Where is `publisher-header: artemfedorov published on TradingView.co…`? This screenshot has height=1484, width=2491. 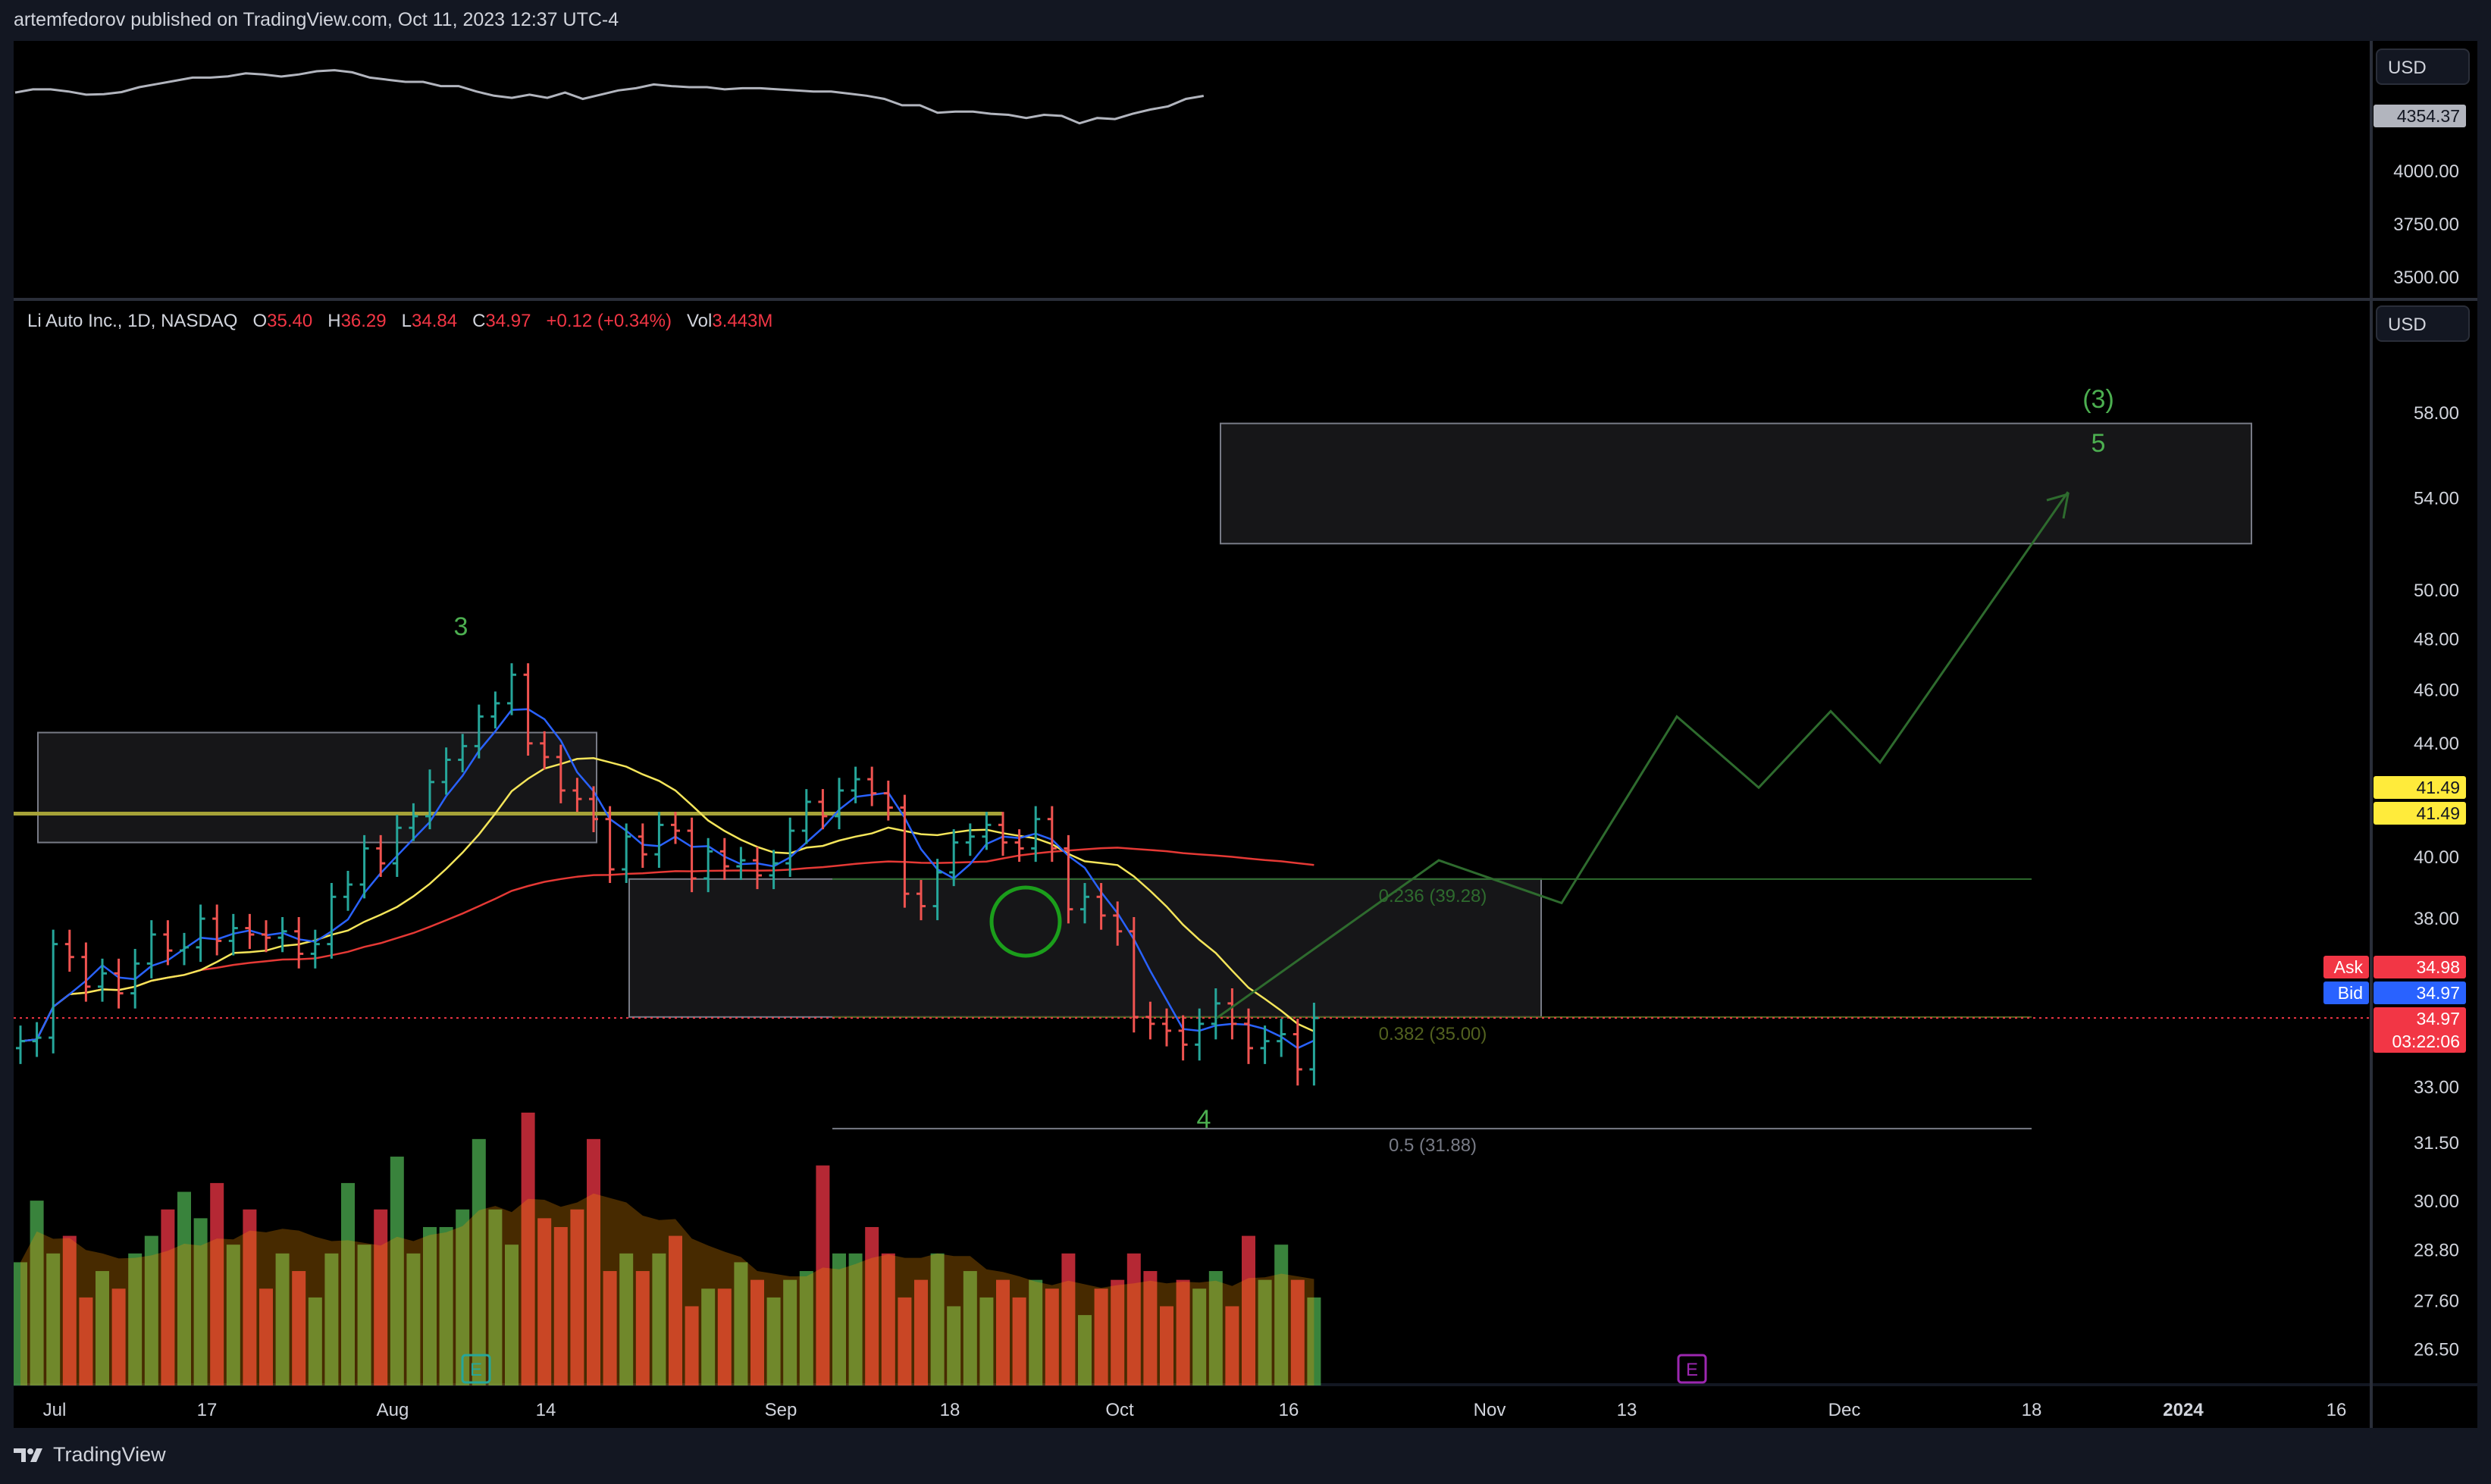 publisher-header: artemfedorov published on TradingView.co… is located at coordinates (1245, 20).